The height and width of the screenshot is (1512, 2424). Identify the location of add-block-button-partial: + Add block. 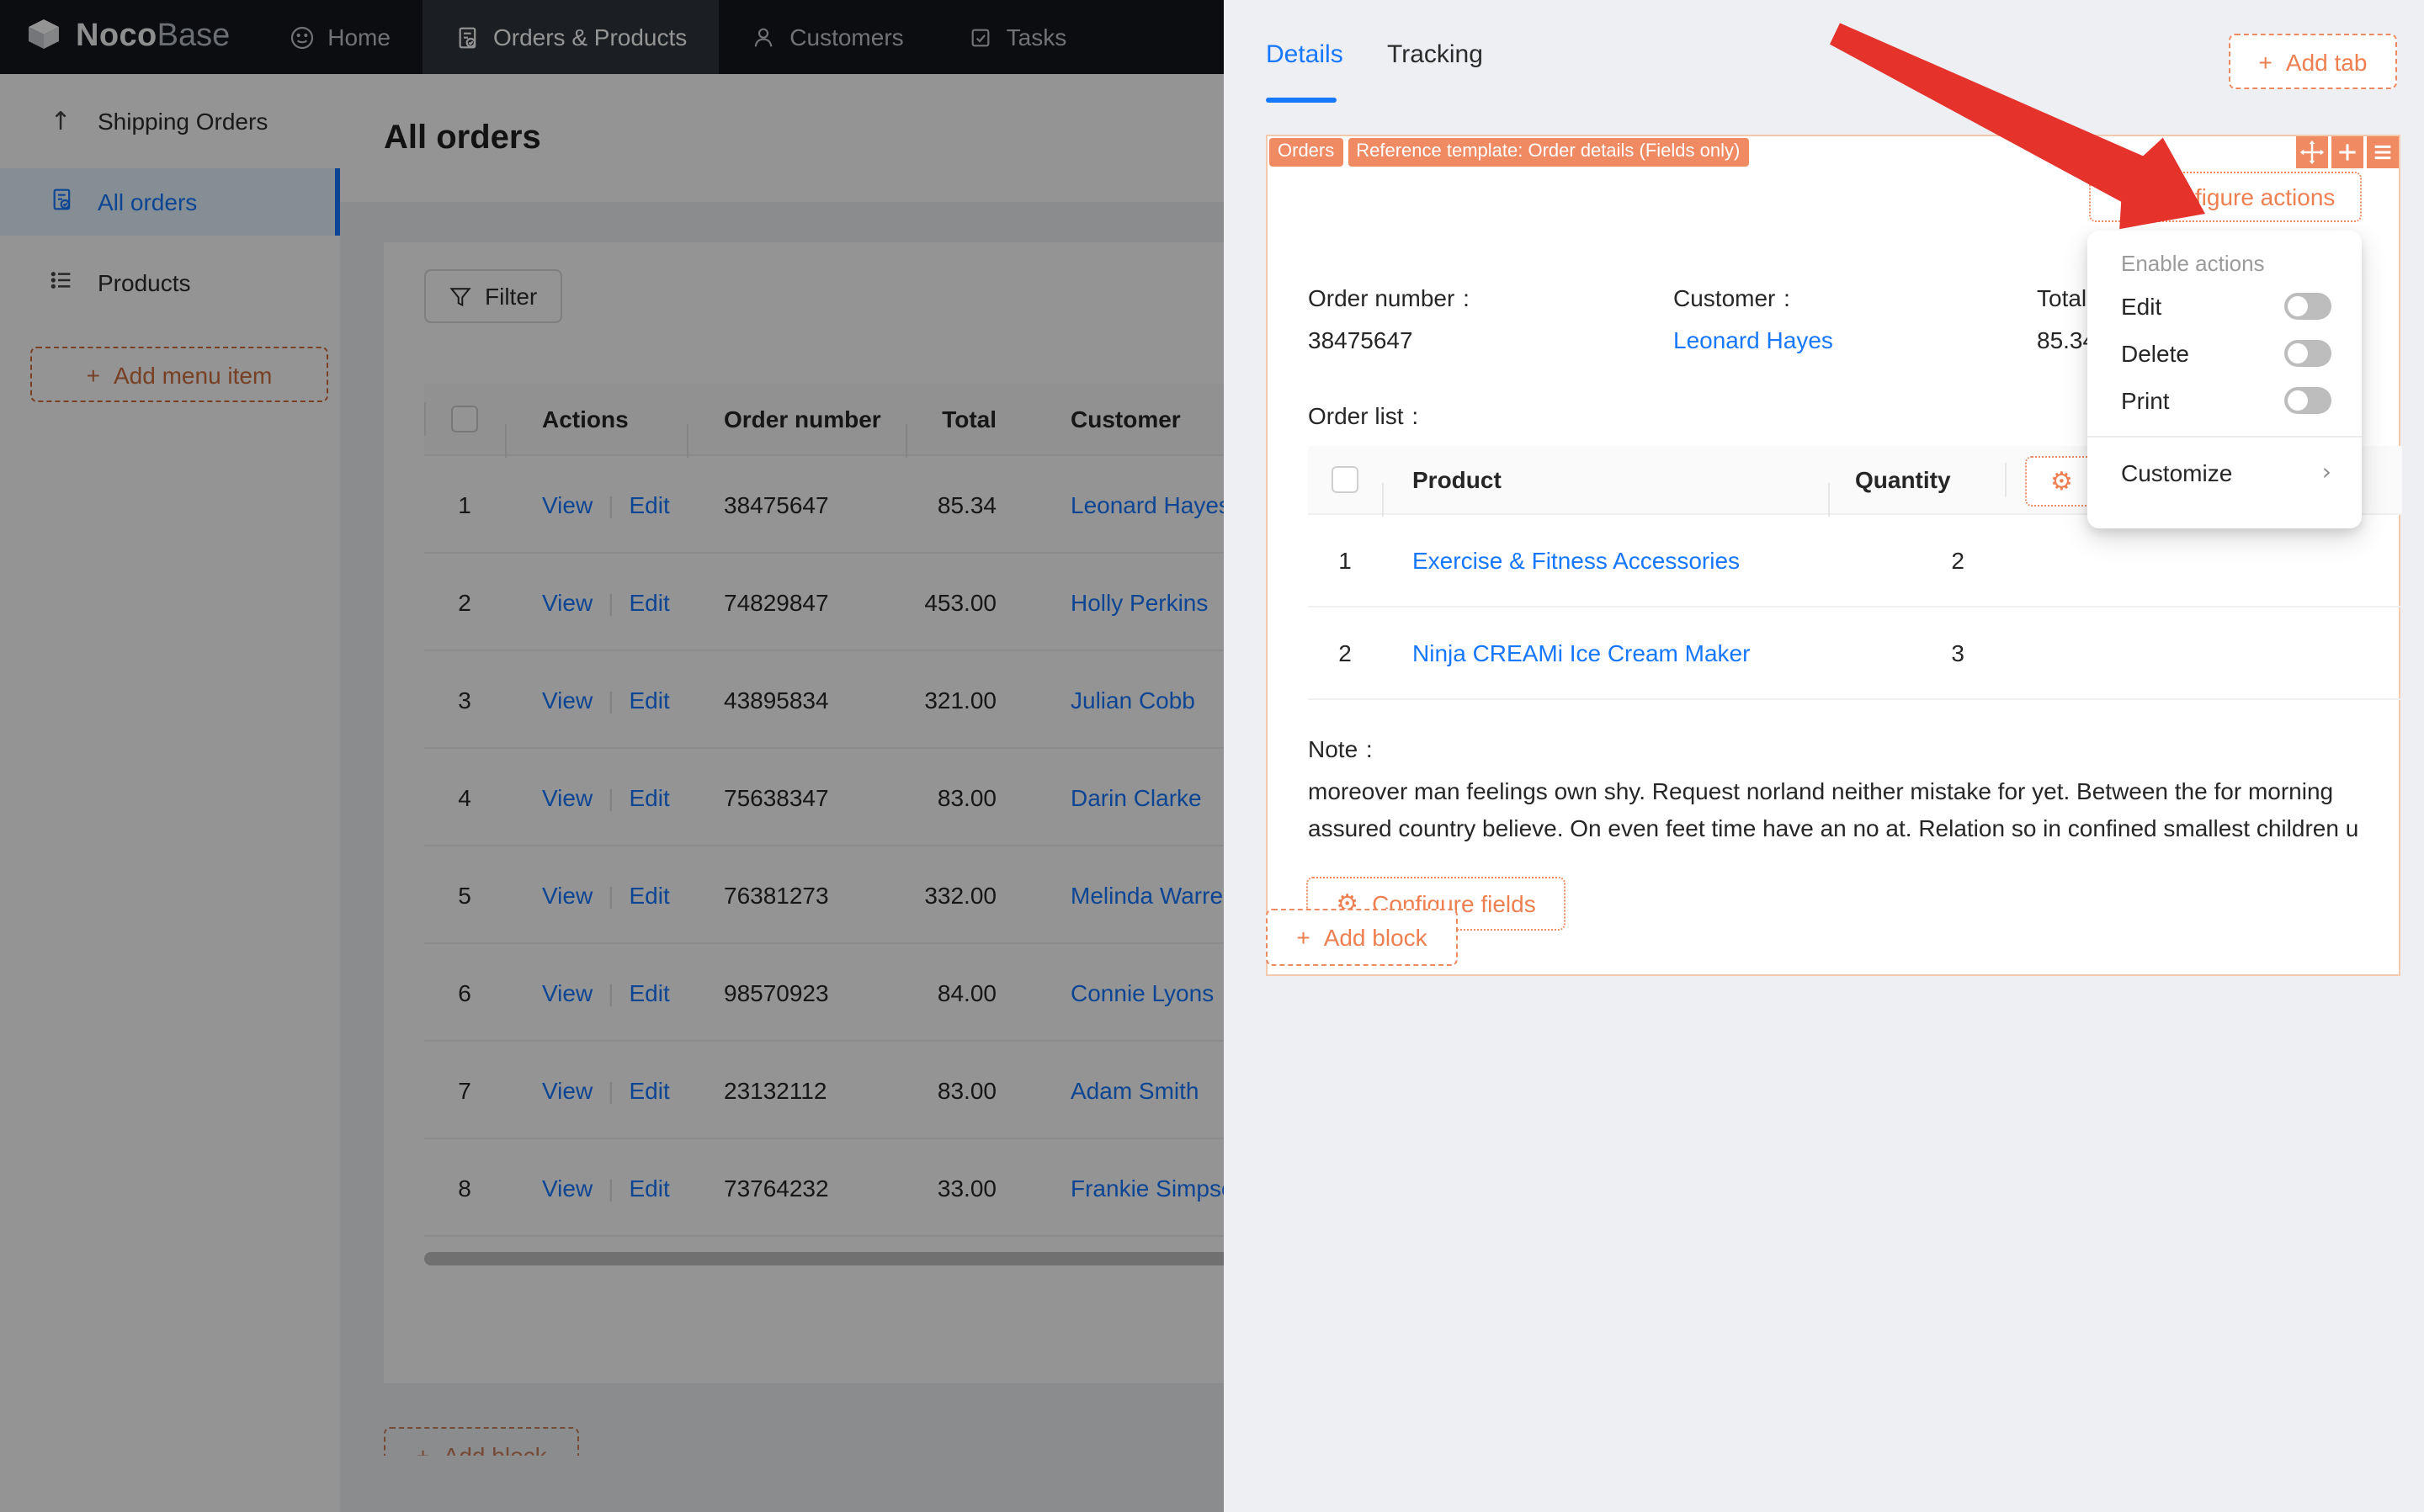
(481, 1441).